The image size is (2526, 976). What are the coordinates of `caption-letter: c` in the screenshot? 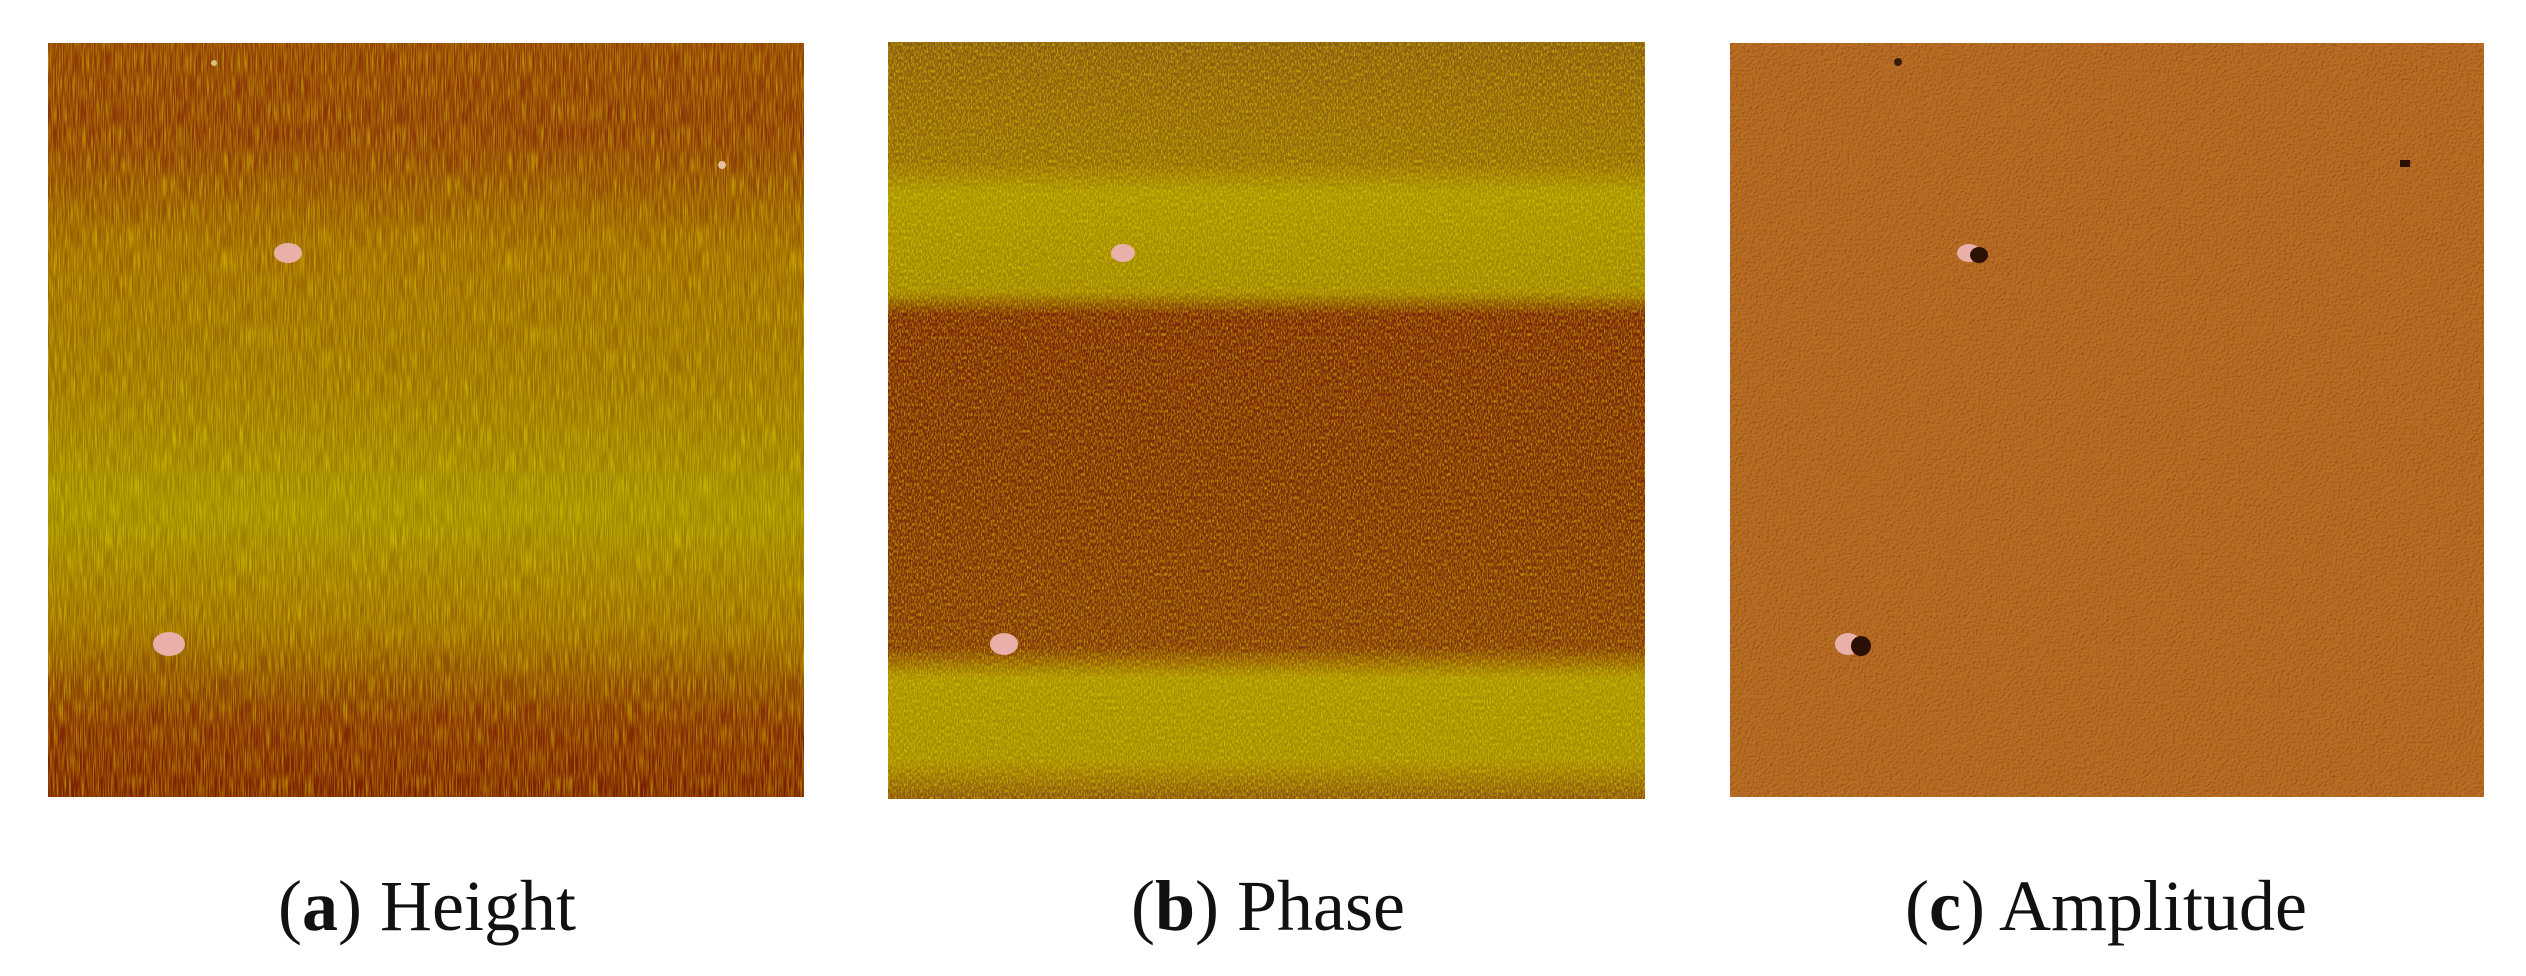 It's located at (1945, 906).